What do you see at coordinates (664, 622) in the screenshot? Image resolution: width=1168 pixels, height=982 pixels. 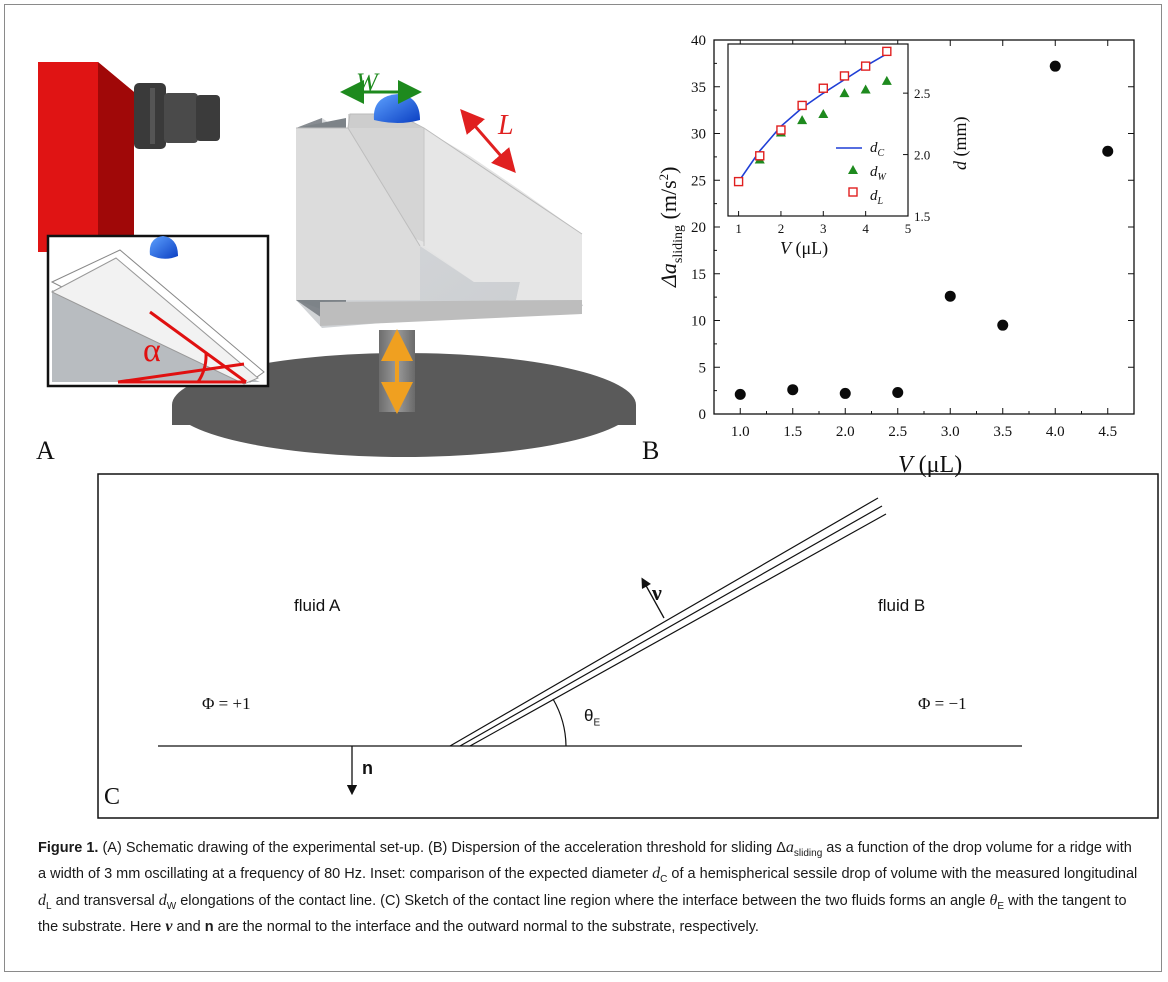 I see `interface-line` at bounding box center [664, 622].